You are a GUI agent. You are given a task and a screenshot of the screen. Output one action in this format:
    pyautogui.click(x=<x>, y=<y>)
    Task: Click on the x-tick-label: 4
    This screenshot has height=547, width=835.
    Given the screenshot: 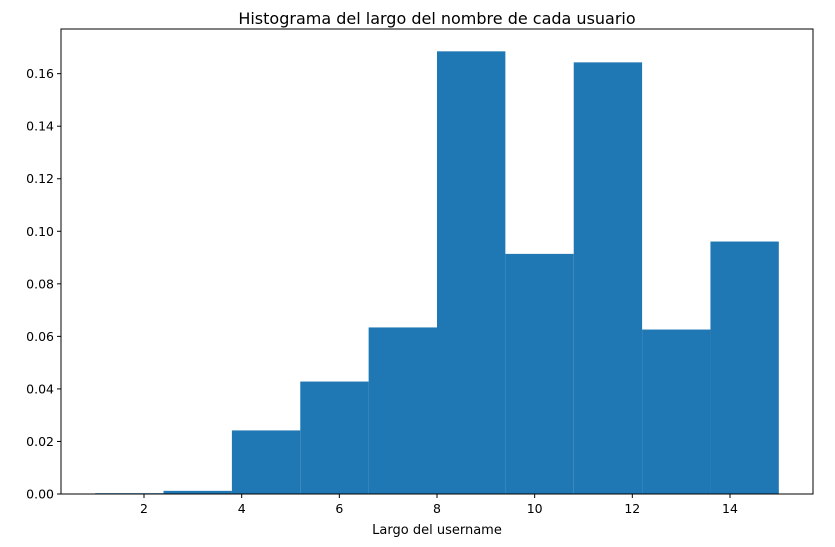 What is the action you would take?
    pyautogui.click(x=242, y=508)
    